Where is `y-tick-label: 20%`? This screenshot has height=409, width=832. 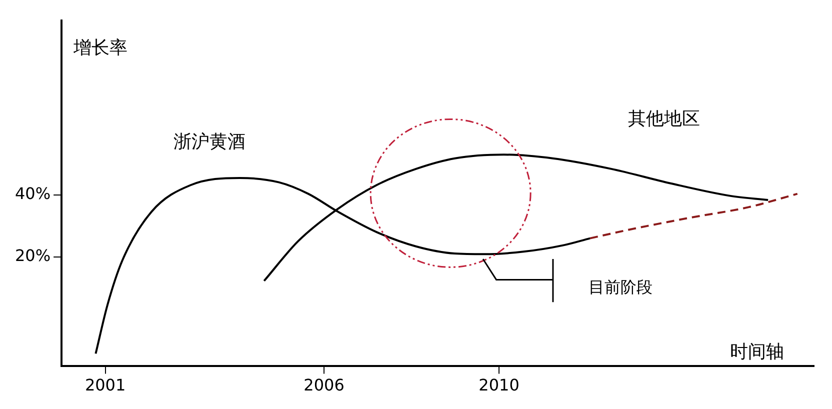
y-tick-label: 20% is located at coordinates (33, 256).